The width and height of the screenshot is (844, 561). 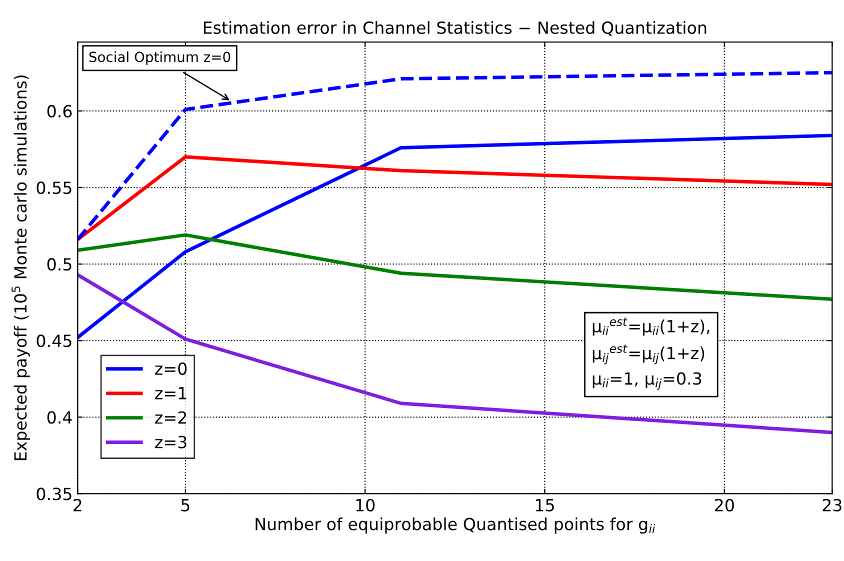 I want to click on legend-label: z=1, so click(x=170, y=393).